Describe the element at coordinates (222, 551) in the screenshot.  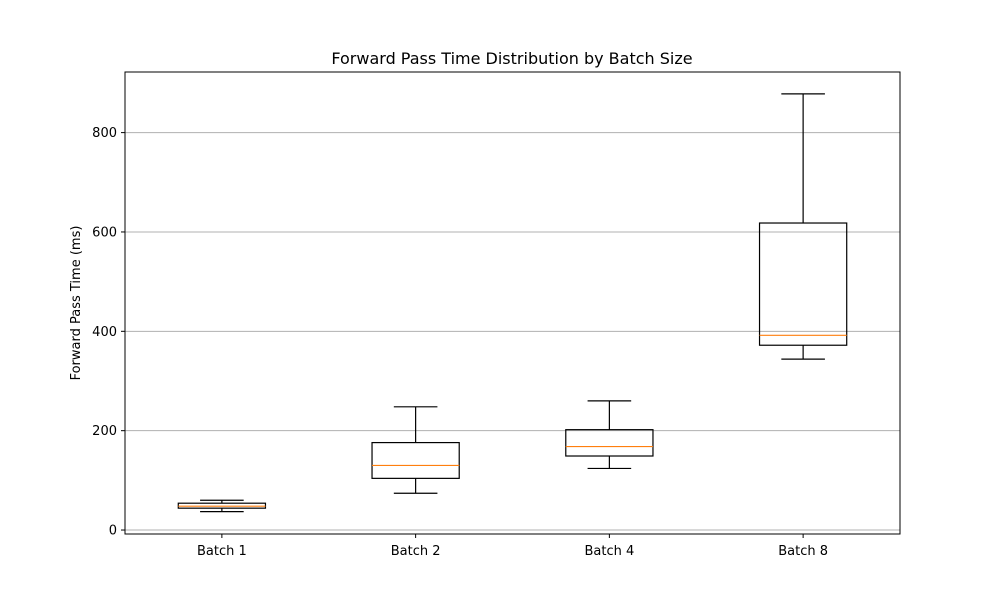
I see `x-tick-label: Batch 1` at that location.